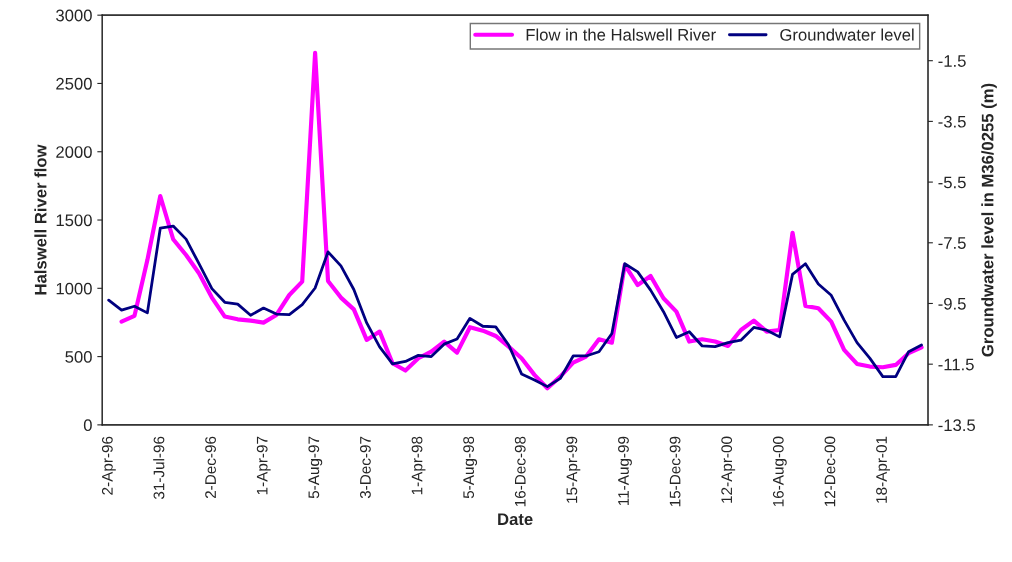 Image resolution: width=1012 pixels, height=562 pixels. Describe the element at coordinates (87, 425) in the screenshot. I see `y-tick-label: 0` at that location.